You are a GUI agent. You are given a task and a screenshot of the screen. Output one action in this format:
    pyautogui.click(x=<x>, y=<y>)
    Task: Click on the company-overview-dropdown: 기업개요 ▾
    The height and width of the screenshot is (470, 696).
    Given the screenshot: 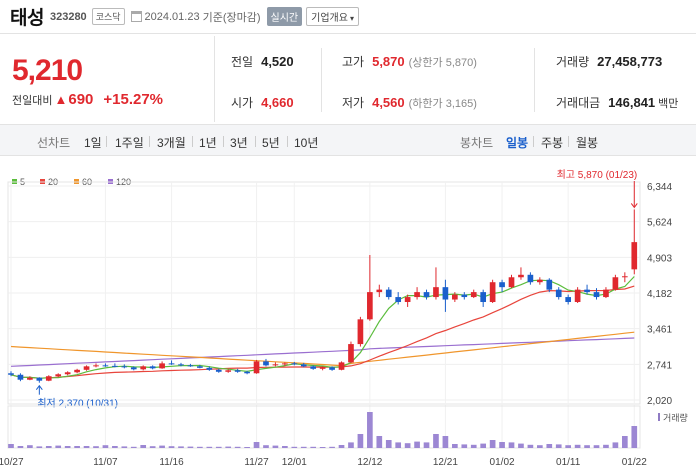 What is the action you would take?
    pyautogui.click(x=332, y=16)
    